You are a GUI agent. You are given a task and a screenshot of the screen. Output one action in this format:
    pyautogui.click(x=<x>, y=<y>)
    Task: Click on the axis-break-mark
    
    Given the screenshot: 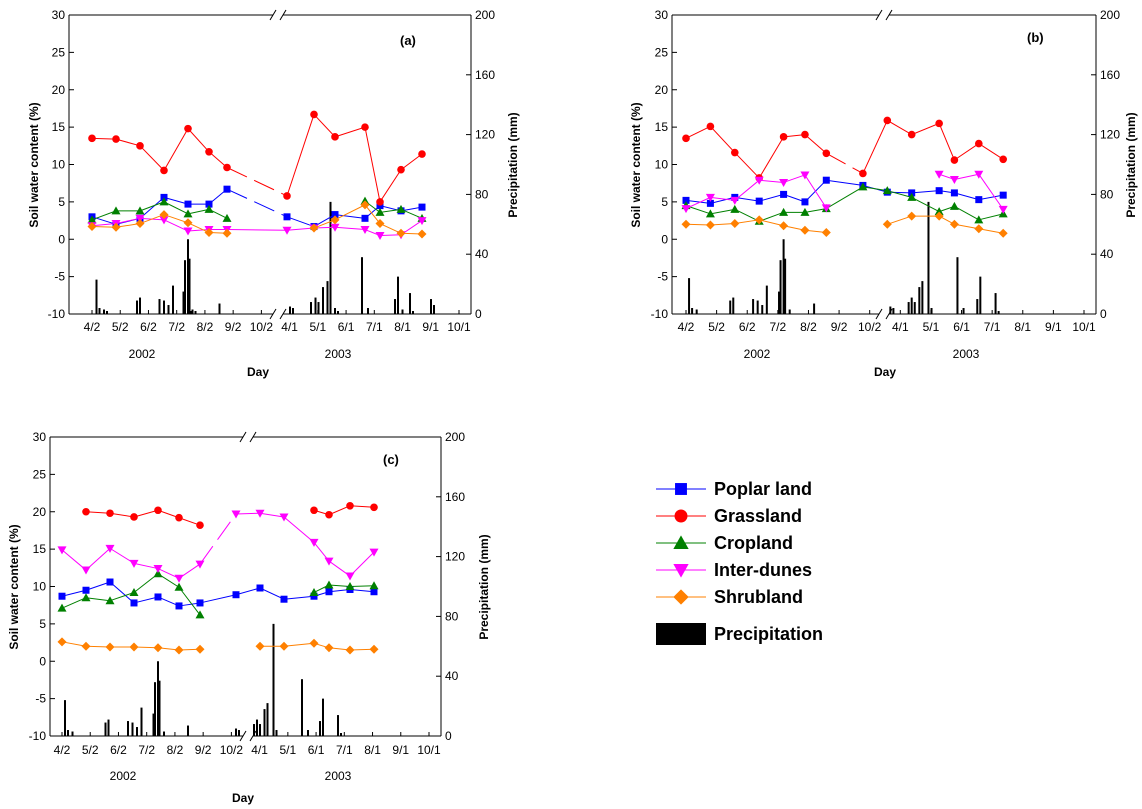 What is the action you would take?
    pyautogui.click(x=889, y=15)
    